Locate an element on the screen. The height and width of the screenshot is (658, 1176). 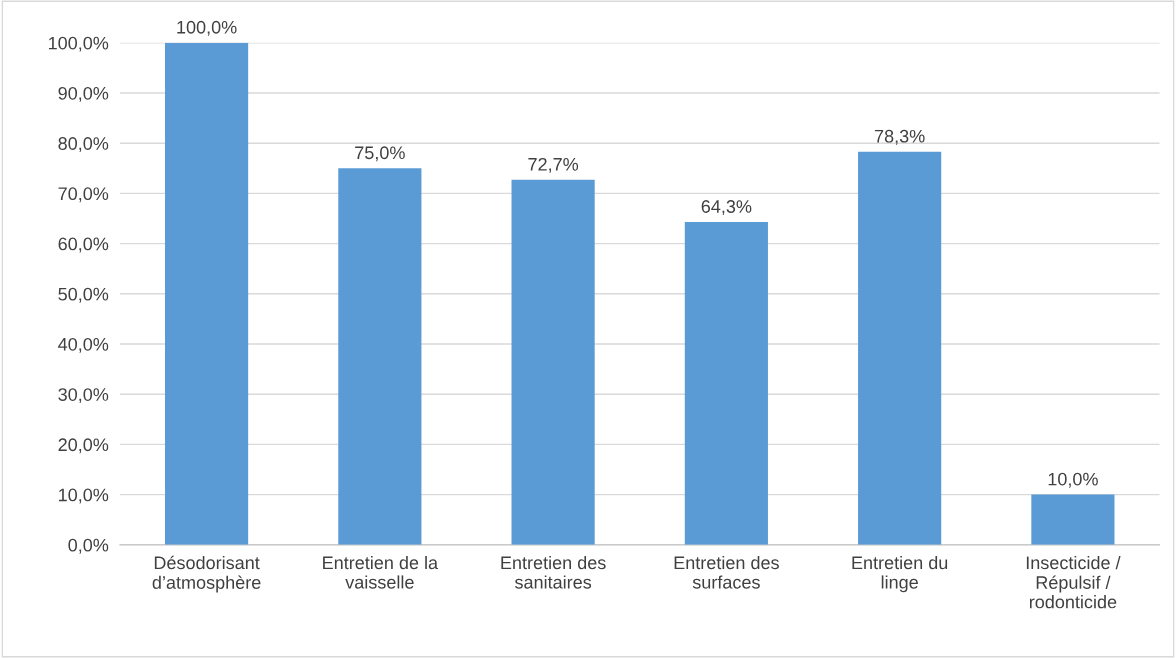
y-tick-label: 40,0% is located at coordinates (83, 345).